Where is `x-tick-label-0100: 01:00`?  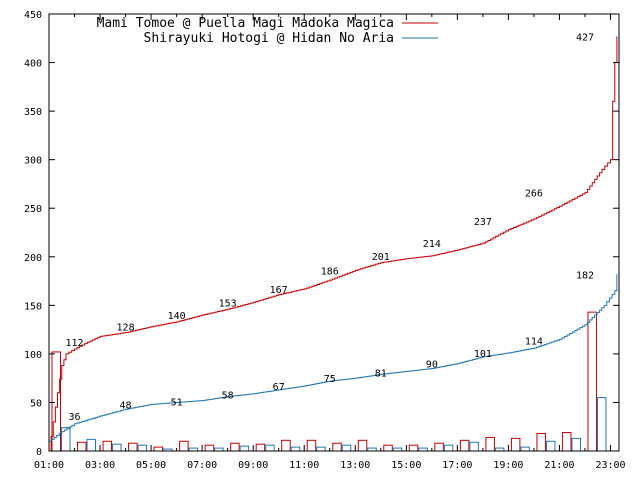
x-tick-label-0100: 01:00 is located at coordinates (49, 465).